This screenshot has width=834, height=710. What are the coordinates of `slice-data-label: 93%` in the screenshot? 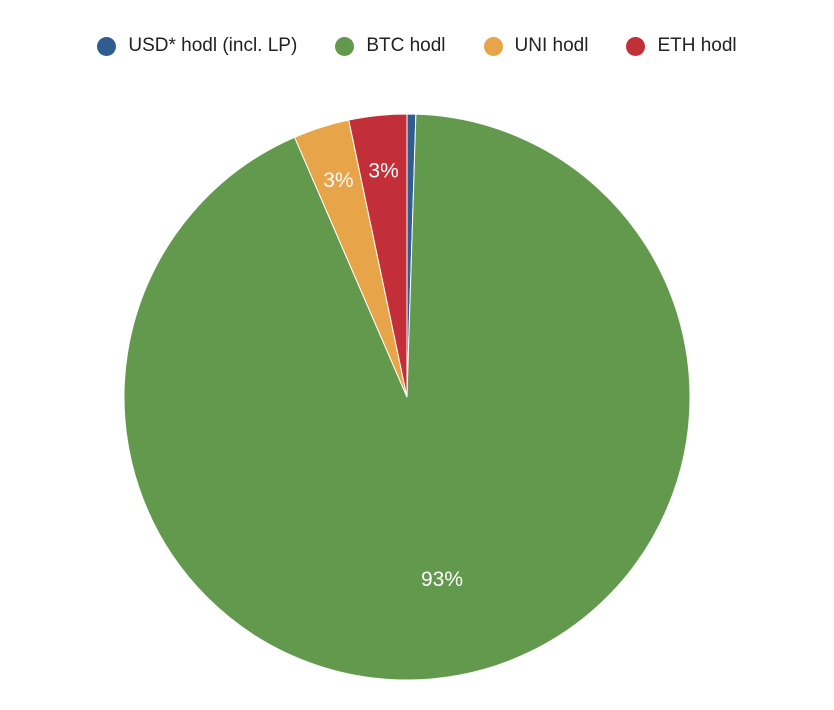 It's located at (442, 579).